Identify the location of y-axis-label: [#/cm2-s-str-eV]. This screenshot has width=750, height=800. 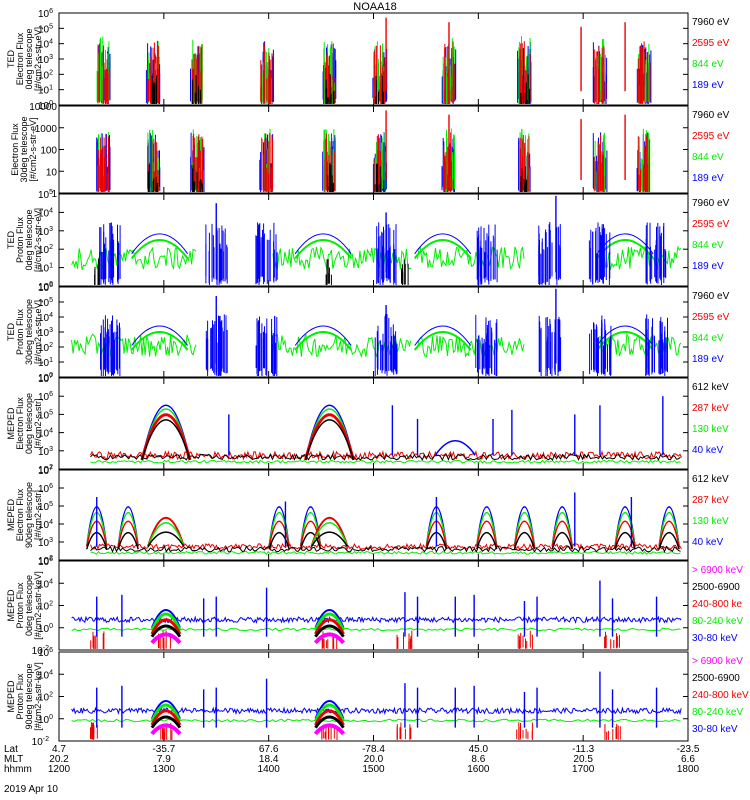
(38, 59).